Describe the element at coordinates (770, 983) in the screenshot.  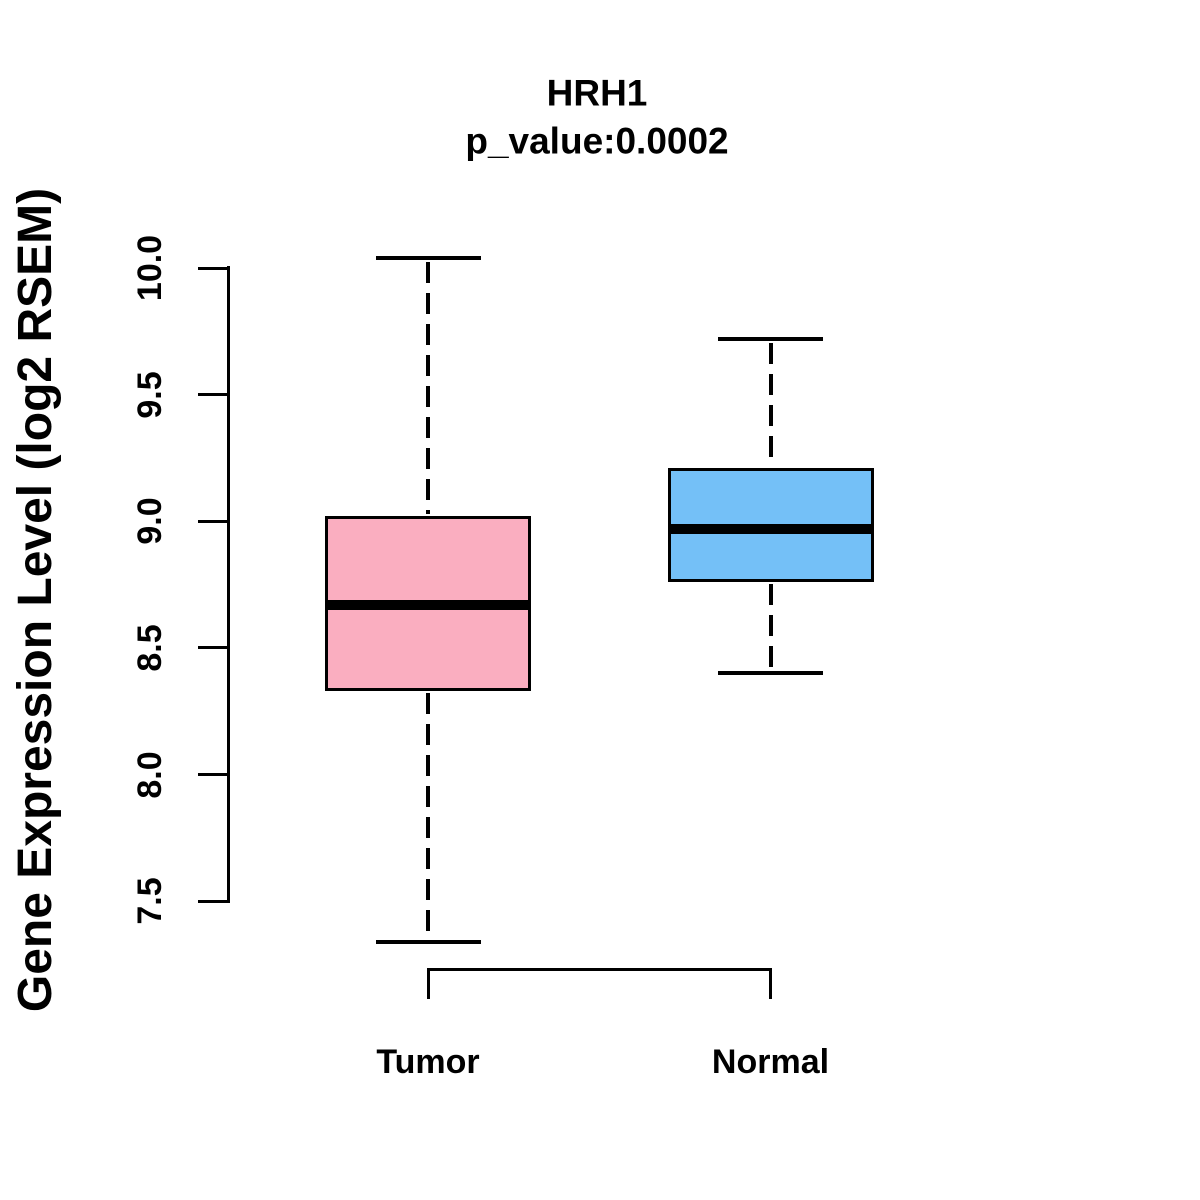
I see `significance-bracket-right-leg` at that location.